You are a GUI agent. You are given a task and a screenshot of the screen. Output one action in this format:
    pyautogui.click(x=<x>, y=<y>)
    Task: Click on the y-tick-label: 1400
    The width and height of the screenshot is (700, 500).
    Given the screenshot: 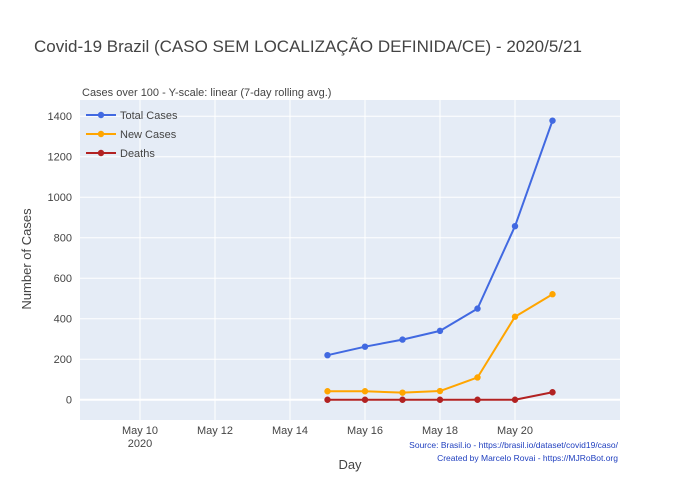 What is the action you would take?
    pyautogui.click(x=60, y=117)
    